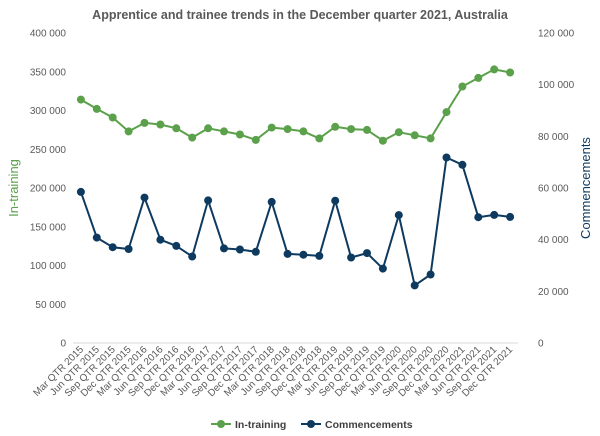 The width and height of the screenshot is (600, 436). What do you see at coordinates (48, 266) in the screenshot?
I see `left-tick-label: 100 000` at bounding box center [48, 266].